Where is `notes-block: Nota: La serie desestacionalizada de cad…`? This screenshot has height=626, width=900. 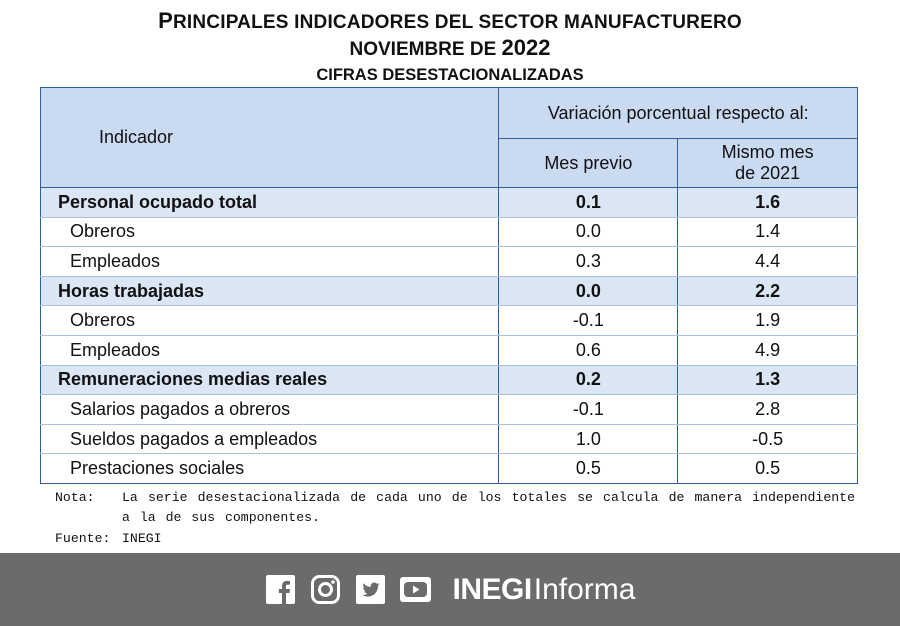 notes-block: Nota: La serie desestacionalizada de cad… is located at coordinates (455, 518).